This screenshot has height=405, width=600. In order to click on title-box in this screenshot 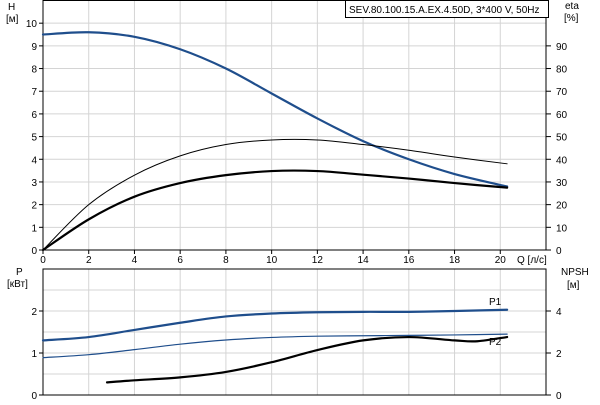, I will do `click(447, 9)`.